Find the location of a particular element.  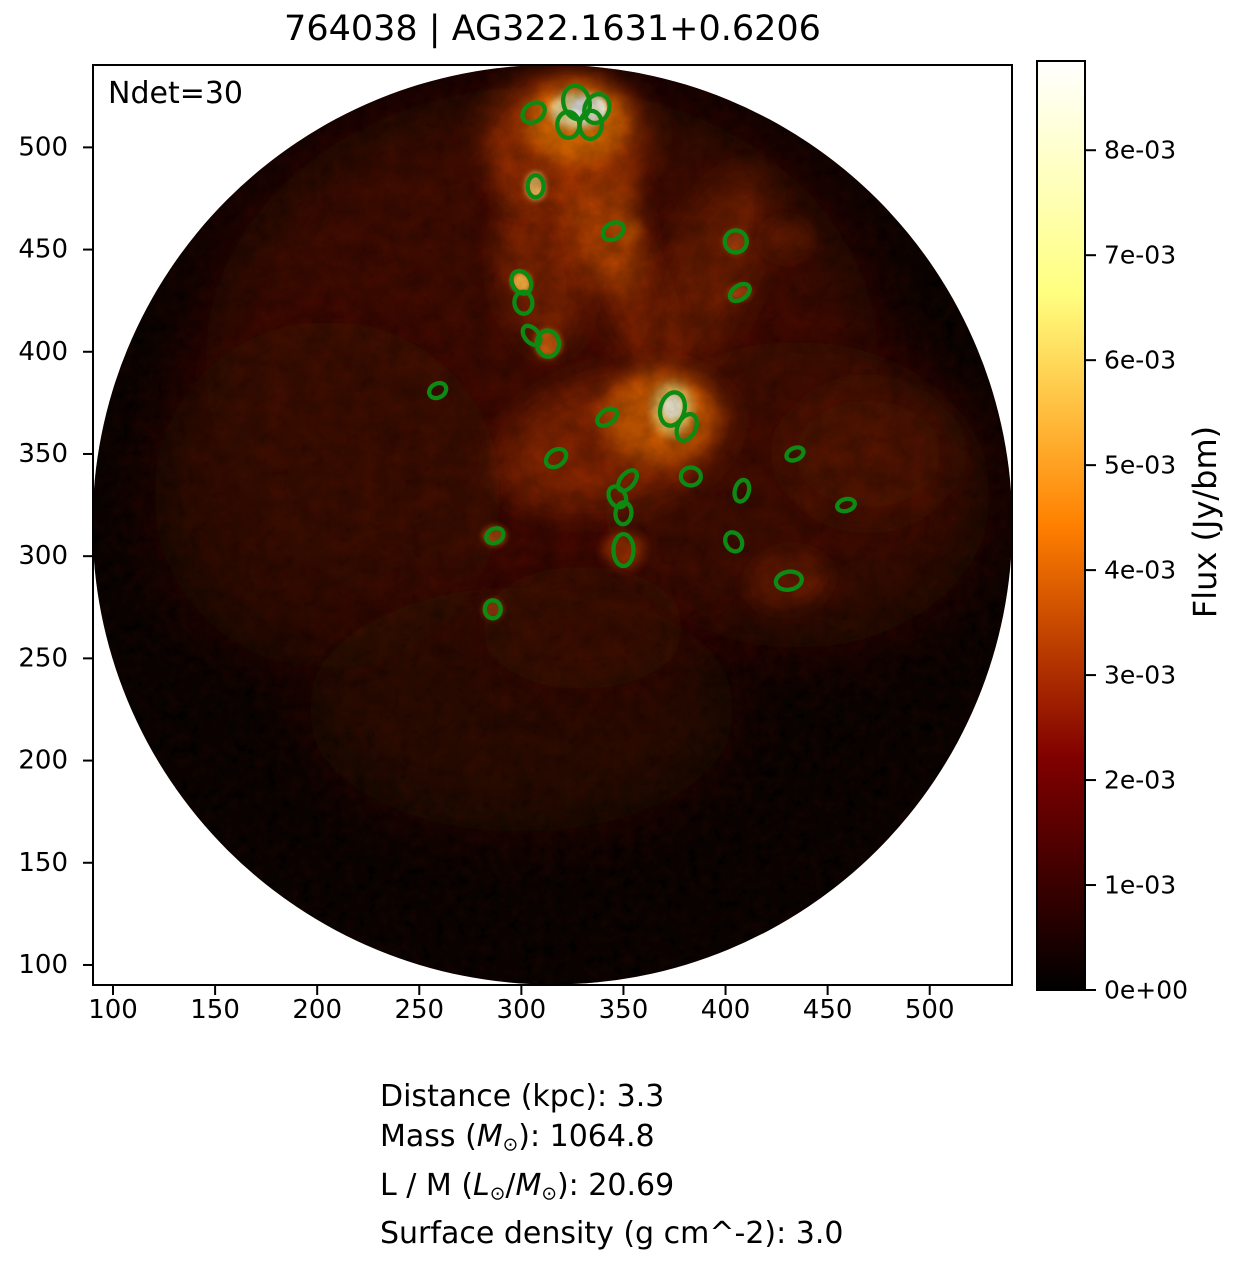

y-tick-label: 200 is located at coordinates (43, 761).